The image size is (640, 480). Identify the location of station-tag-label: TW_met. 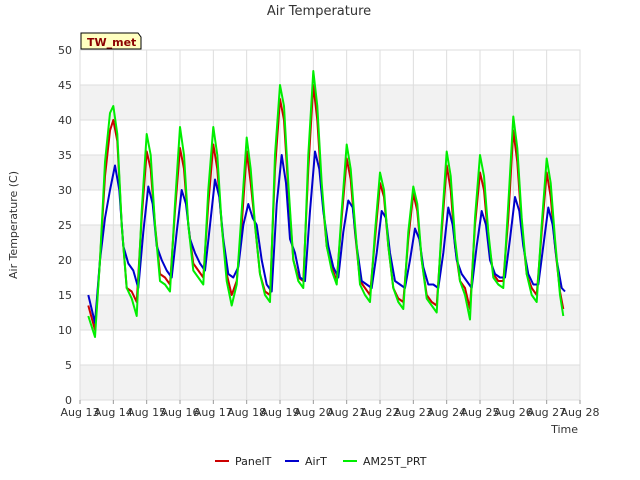
(111, 42).